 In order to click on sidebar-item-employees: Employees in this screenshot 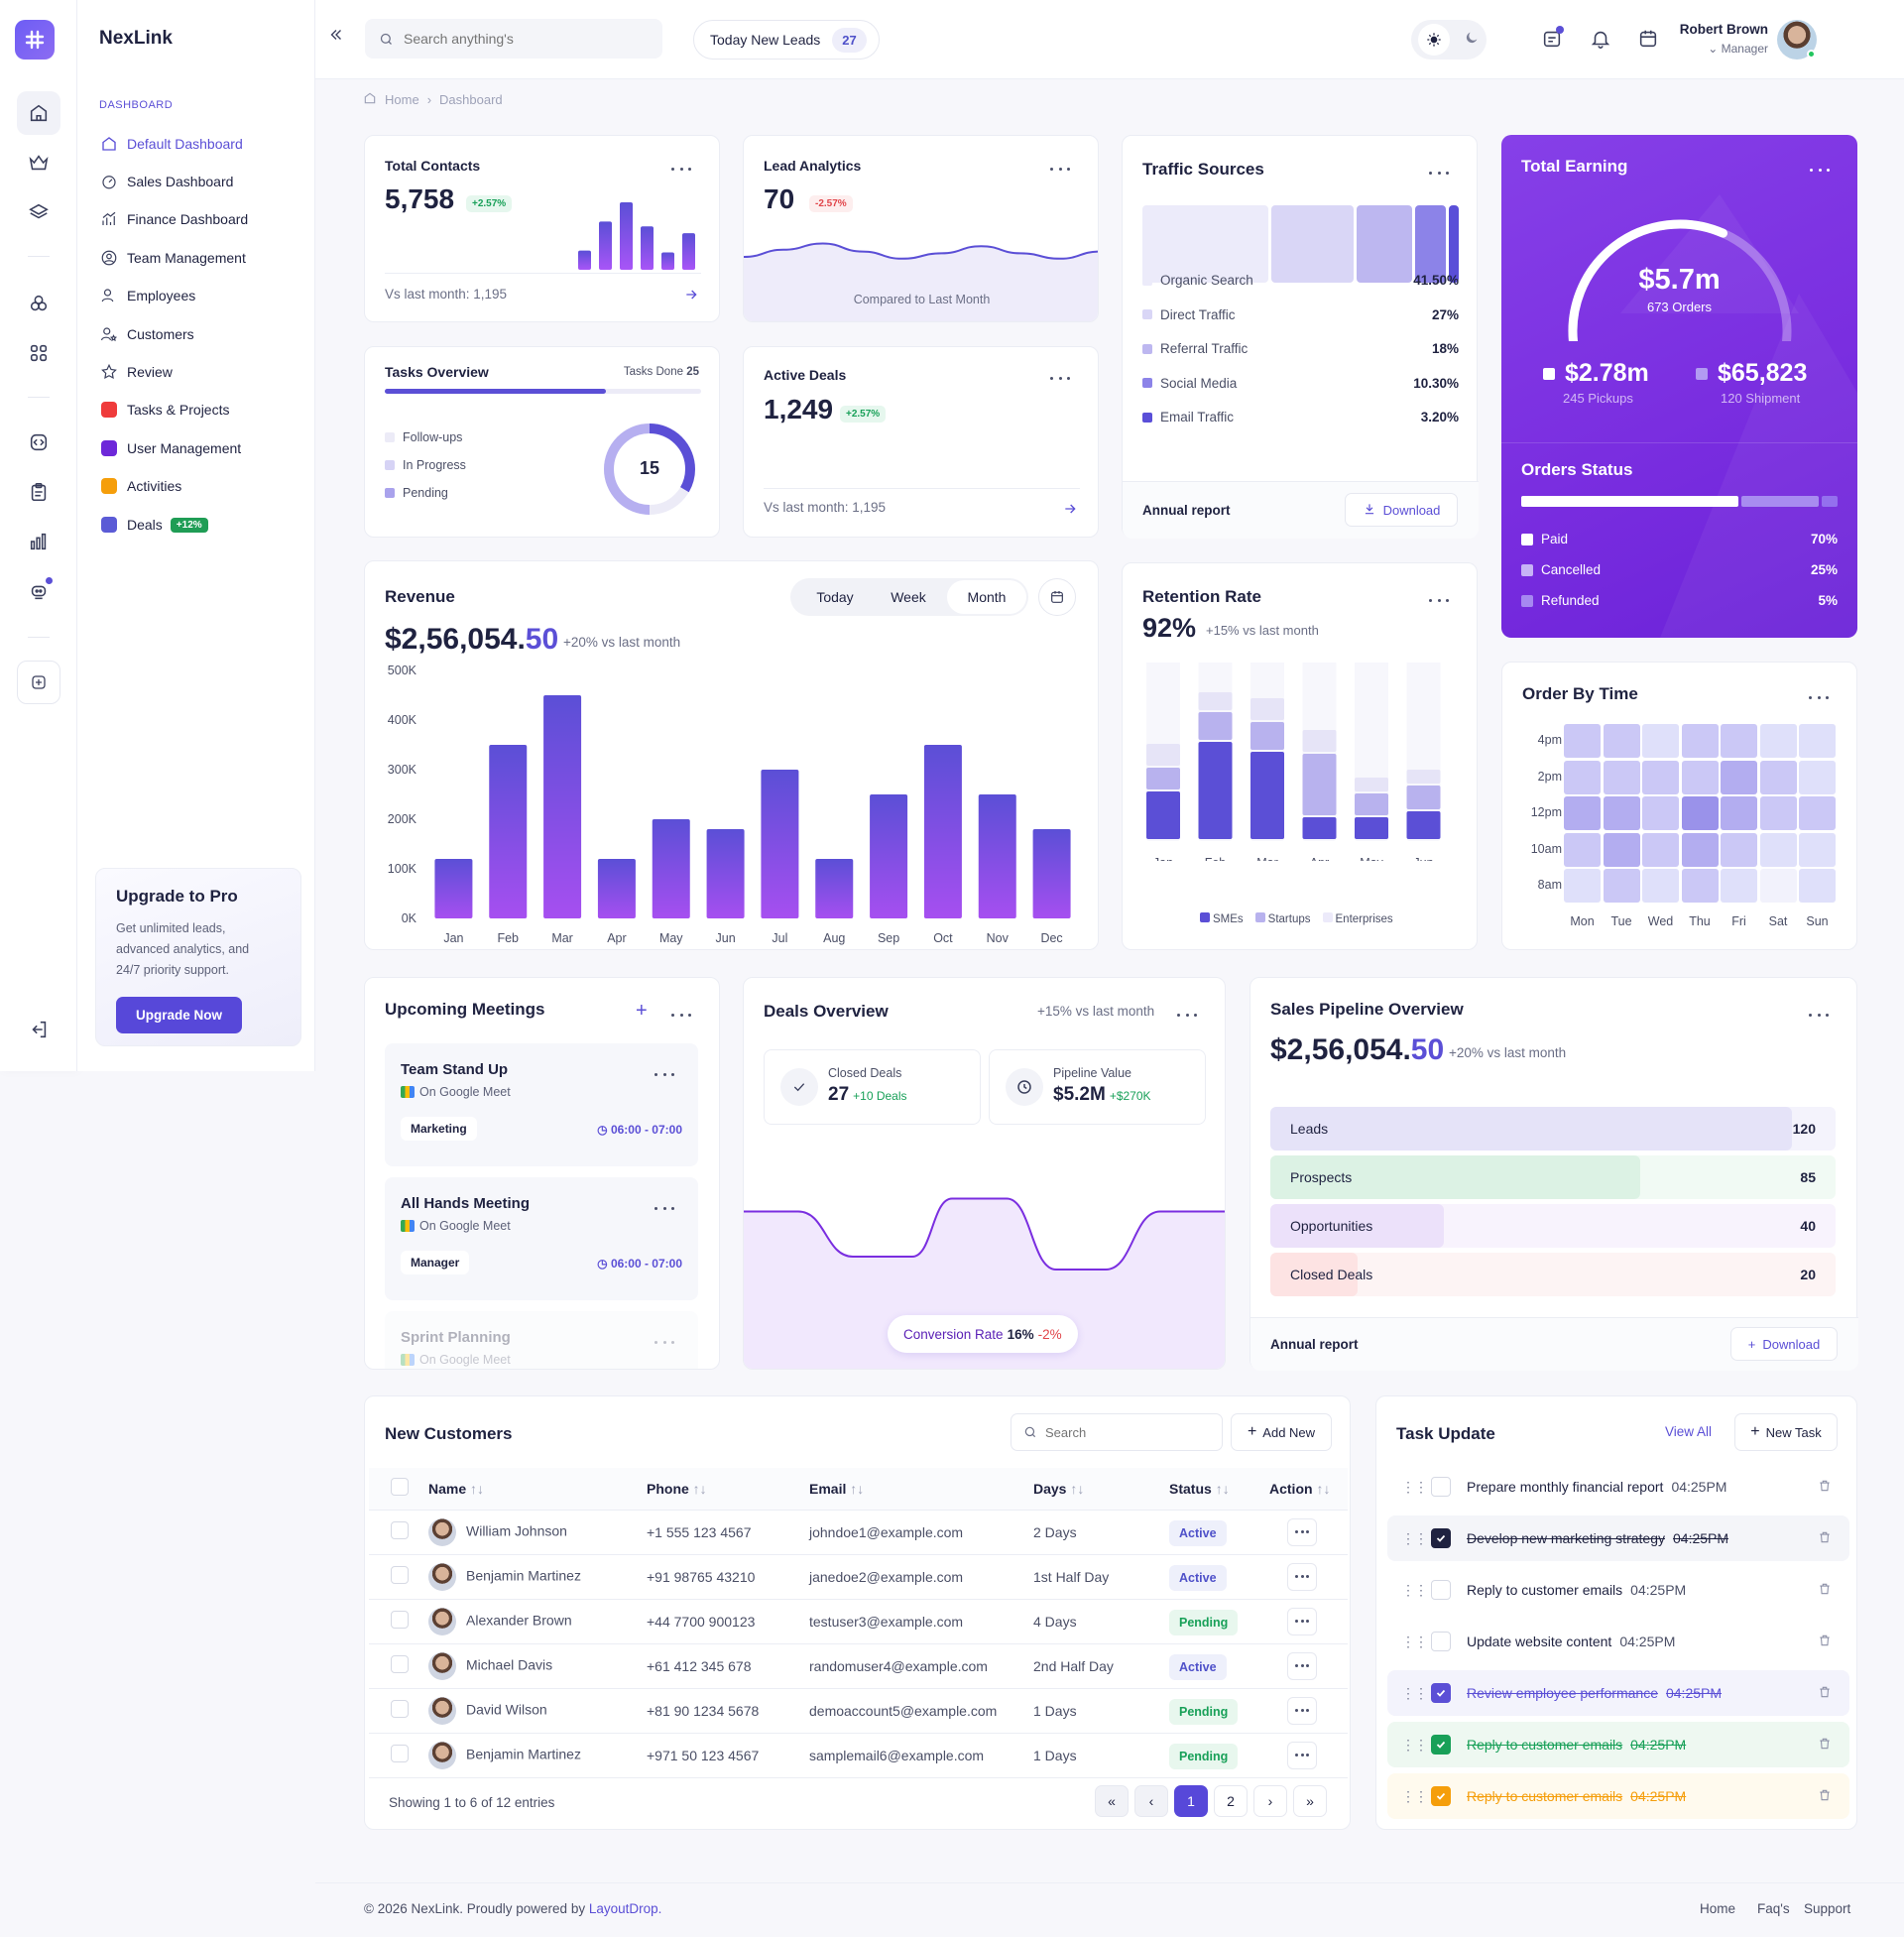, I will do `click(203, 296)`.